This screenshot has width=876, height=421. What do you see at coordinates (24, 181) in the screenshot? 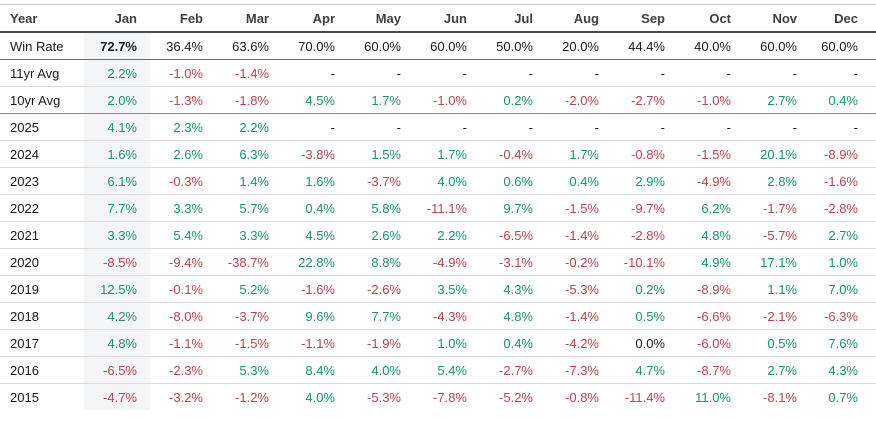
I see `row-label-2023: 2023` at bounding box center [24, 181].